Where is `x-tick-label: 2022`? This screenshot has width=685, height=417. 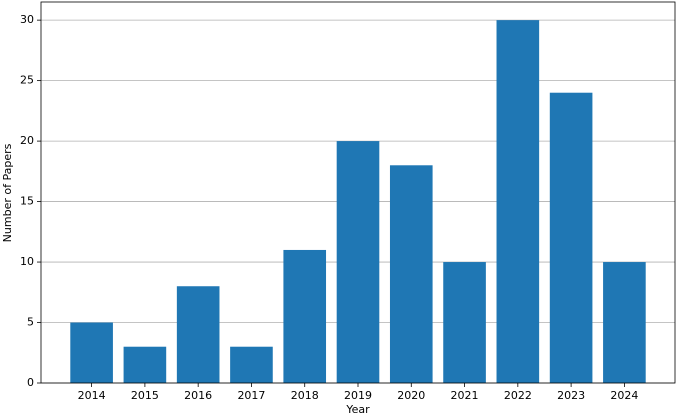
x-tick-label: 2022 is located at coordinates (518, 395).